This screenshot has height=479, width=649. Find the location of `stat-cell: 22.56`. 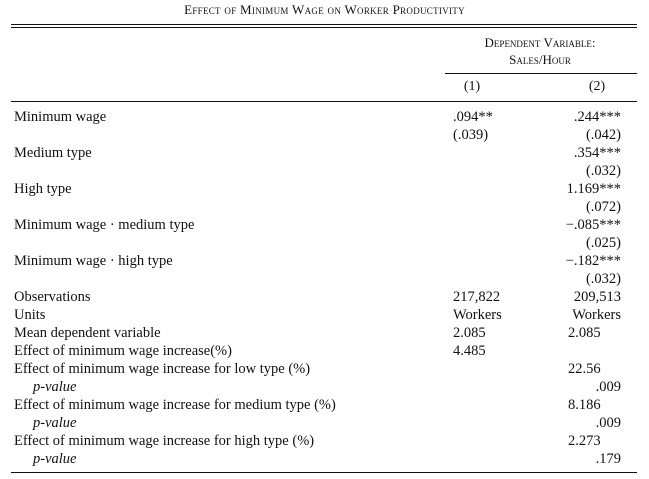

stat-cell: 22.56 is located at coordinates (584, 369).